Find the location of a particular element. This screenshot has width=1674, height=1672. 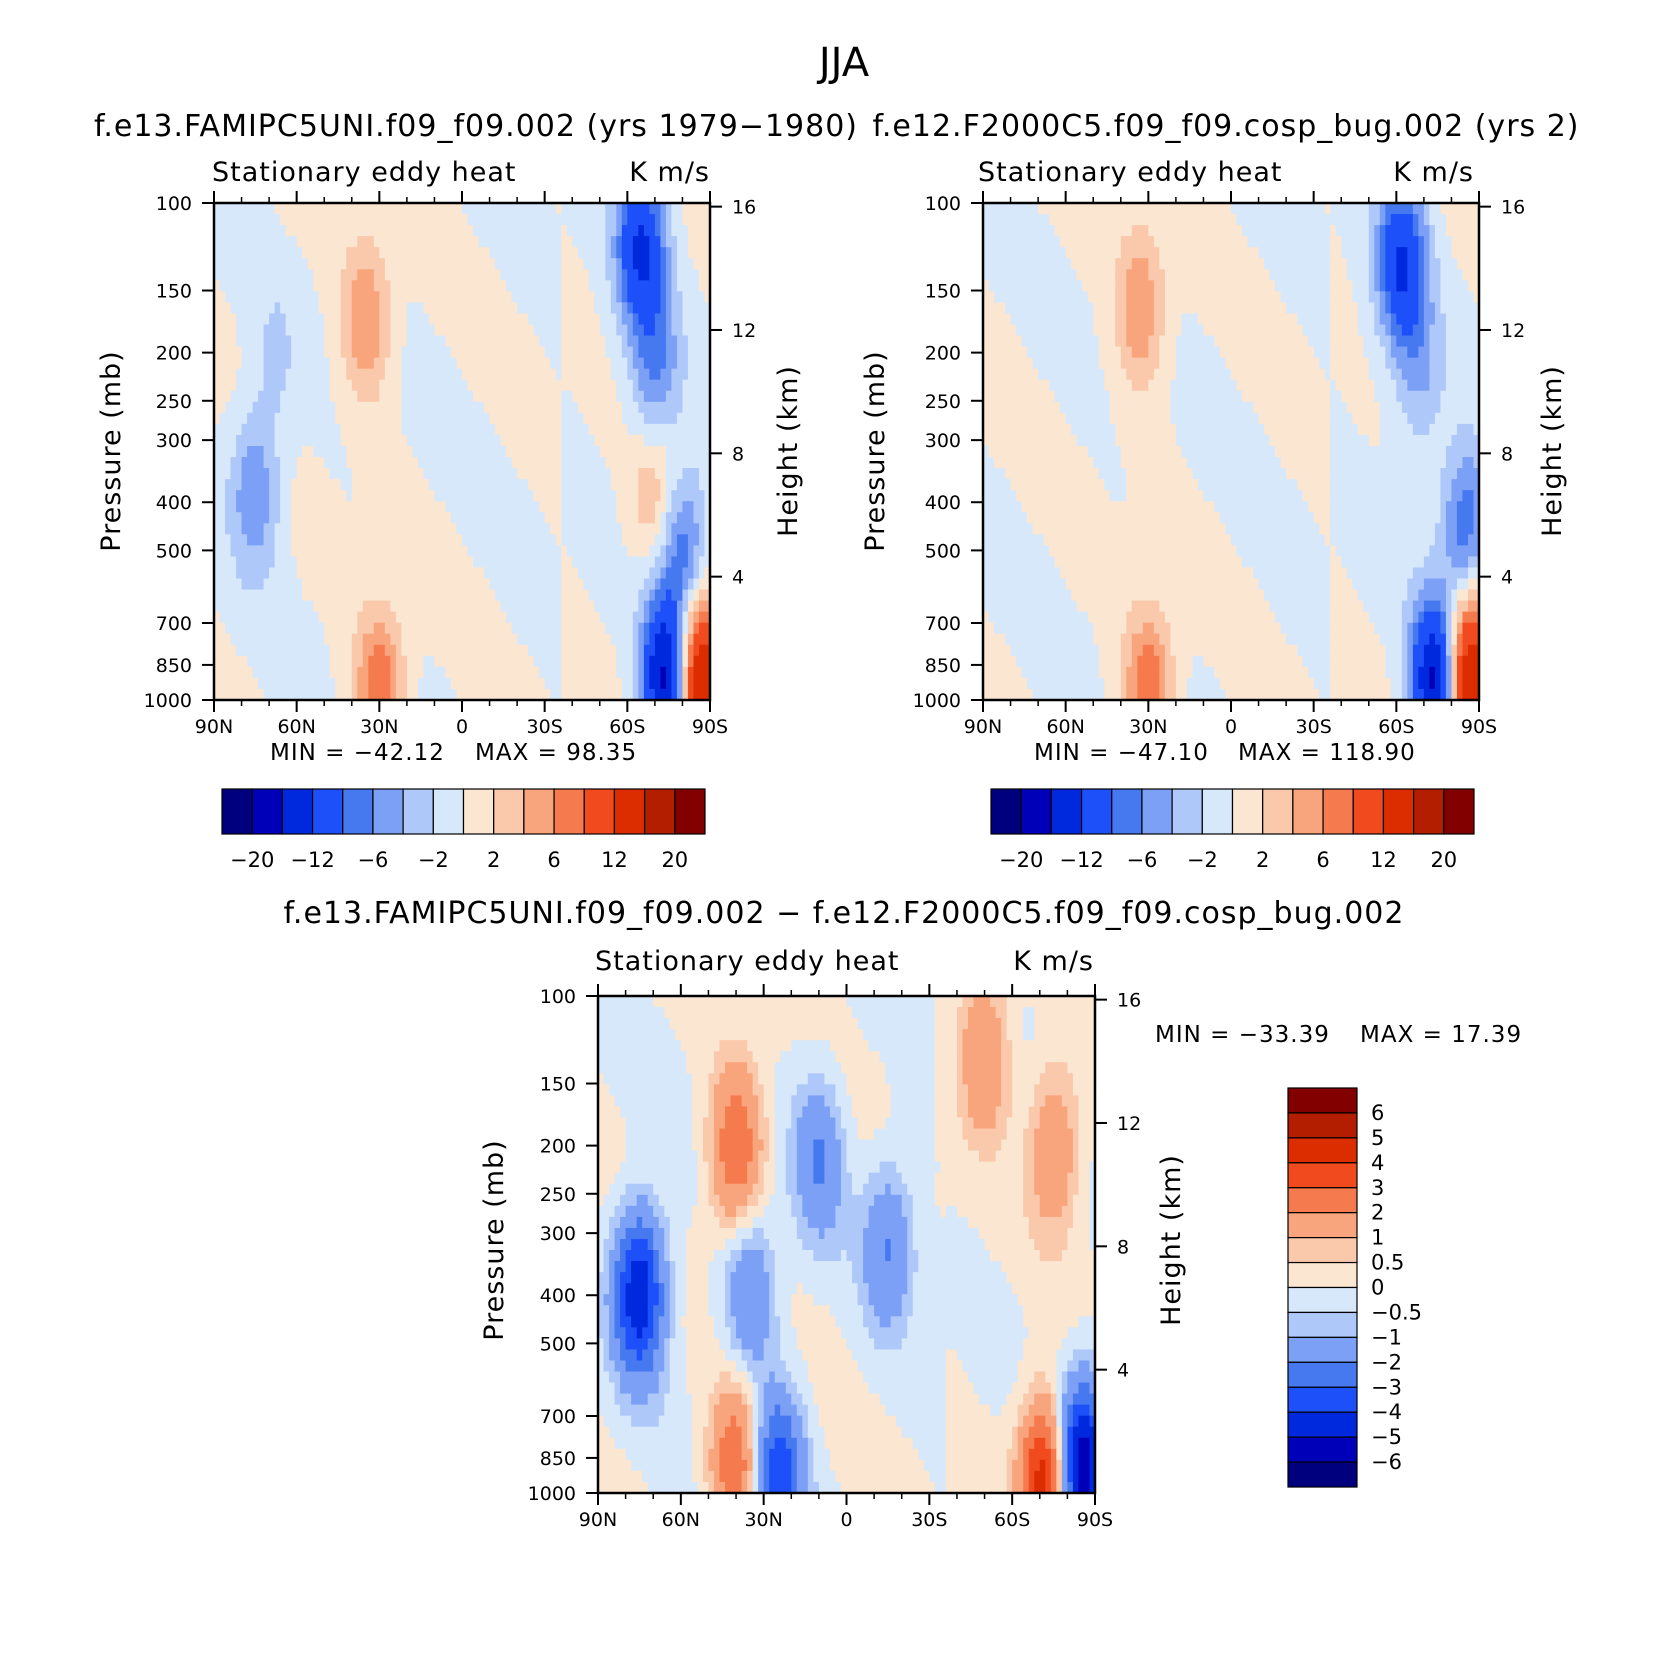

min-label: MIN = −47.10 is located at coordinates (1121, 753).